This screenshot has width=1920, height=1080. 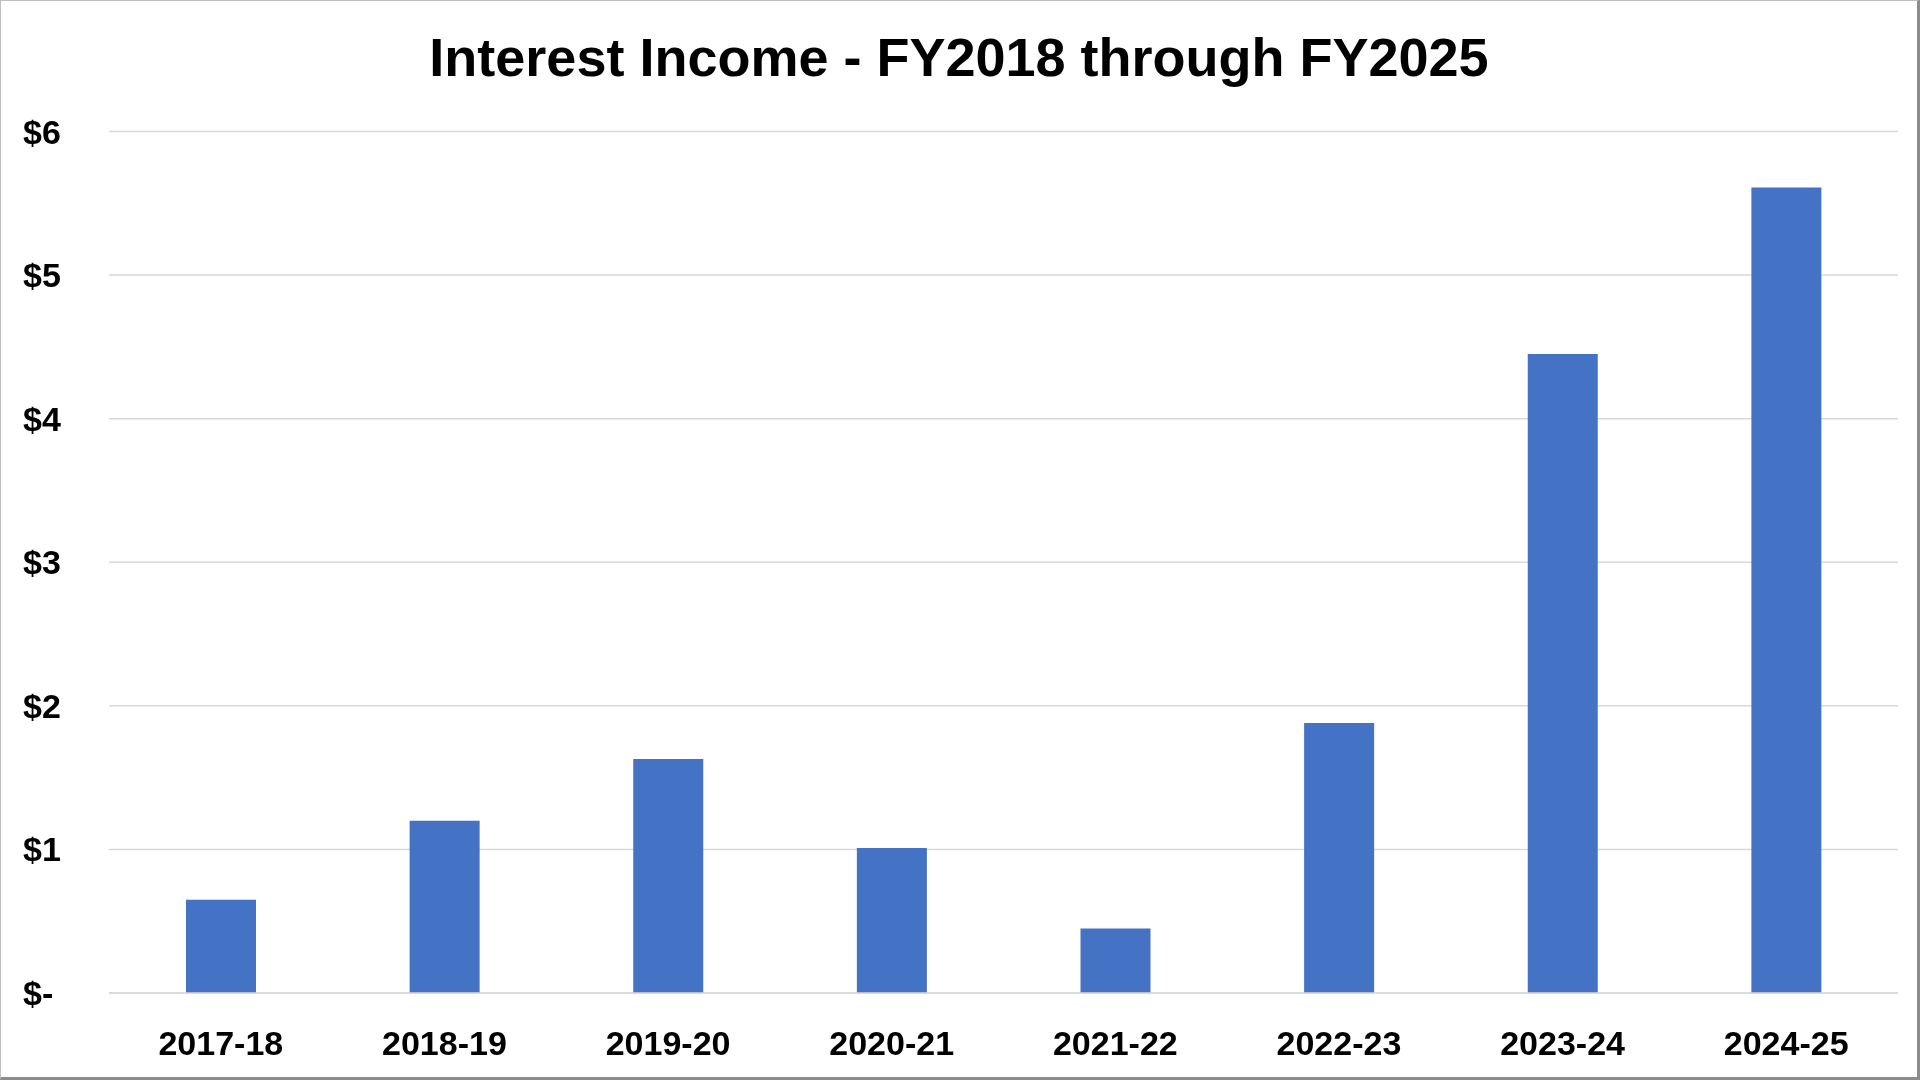 What do you see at coordinates (42, 849) in the screenshot?
I see `y-tick-label: $1` at bounding box center [42, 849].